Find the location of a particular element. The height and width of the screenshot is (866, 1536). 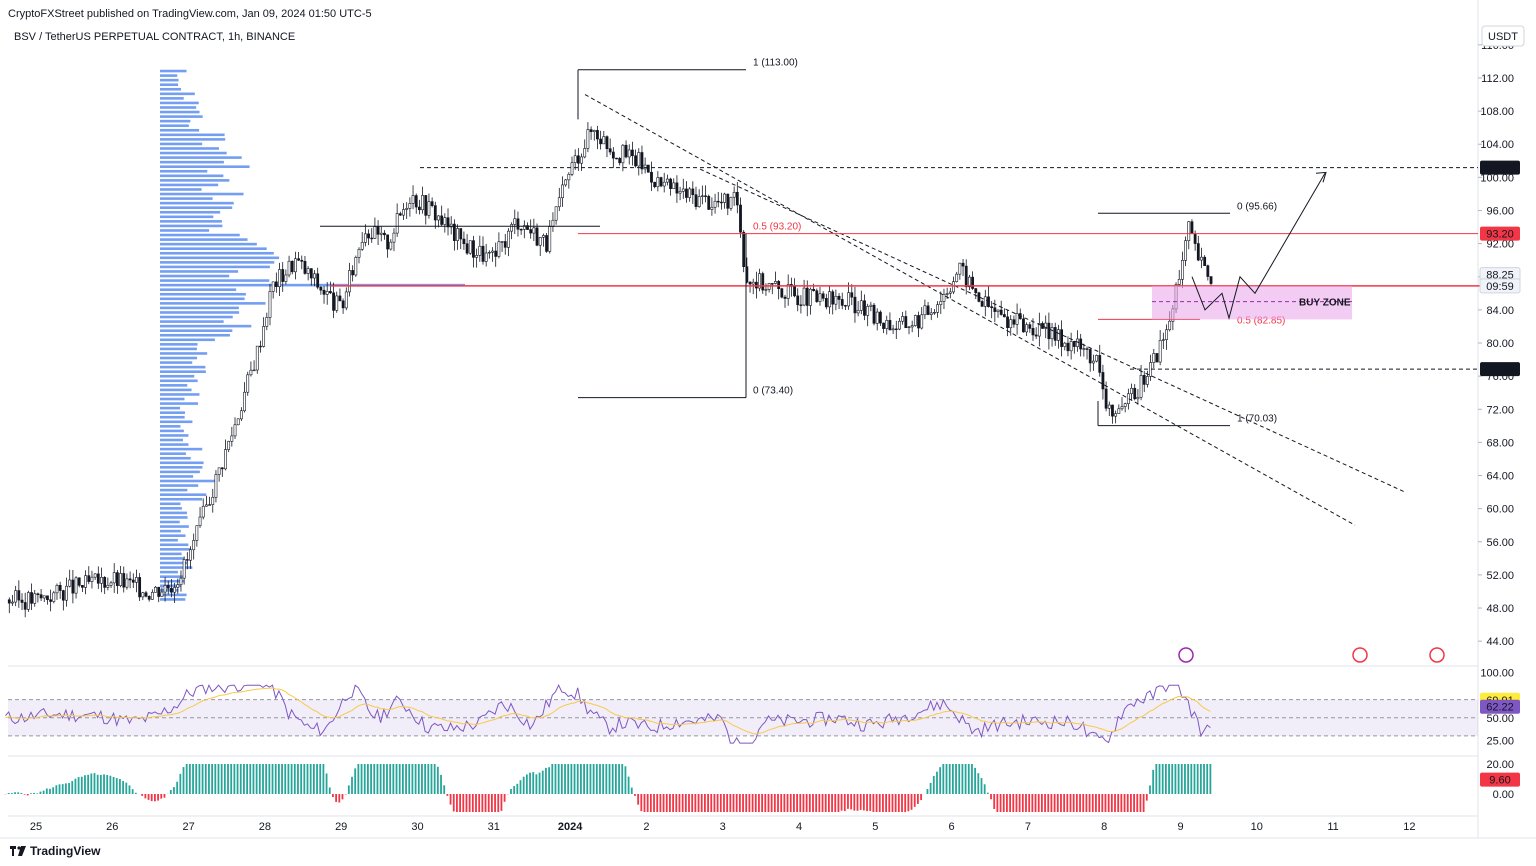

us-flag-icon is located at coordinates (1360, 655).